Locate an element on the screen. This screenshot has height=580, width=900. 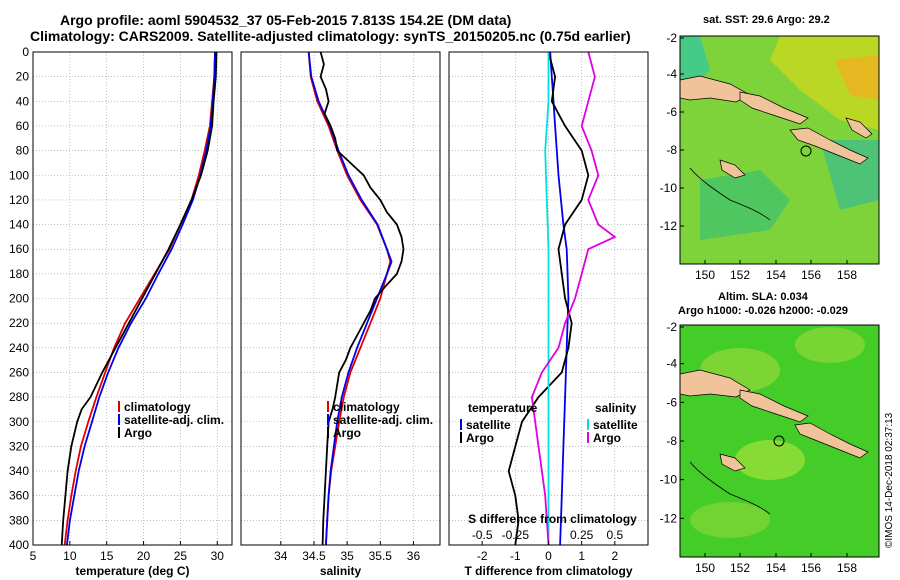
depth-tick-label: 80 is located at coordinates (23, 151).